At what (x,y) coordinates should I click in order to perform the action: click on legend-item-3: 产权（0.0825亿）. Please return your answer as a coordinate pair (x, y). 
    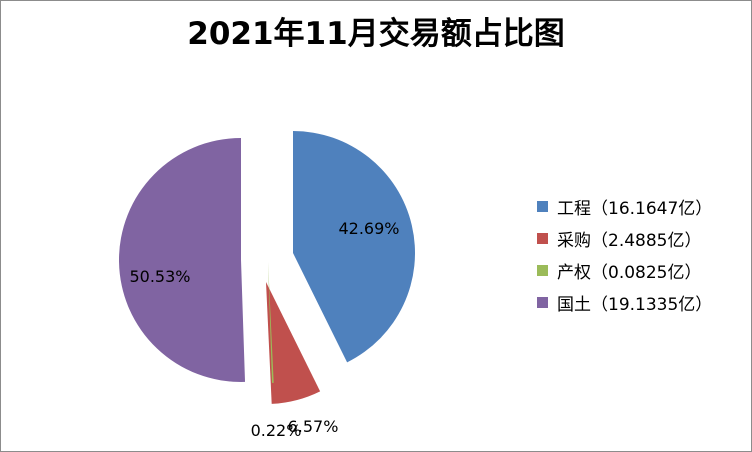
    Looking at the image, I should click on (624, 270).